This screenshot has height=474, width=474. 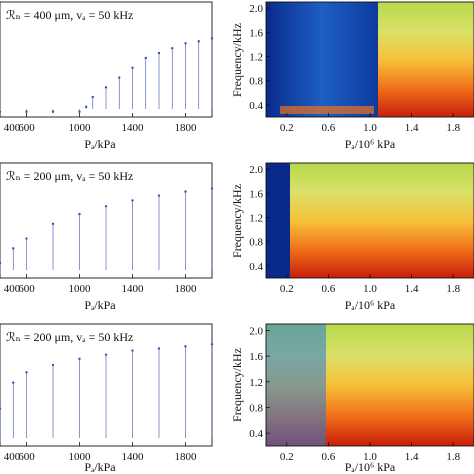 What do you see at coordinates (69, 15) in the screenshot?
I see `panel-note: ℛₙ = 400 μm, vₐ = 50 kHz` at bounding box center [69, 15].